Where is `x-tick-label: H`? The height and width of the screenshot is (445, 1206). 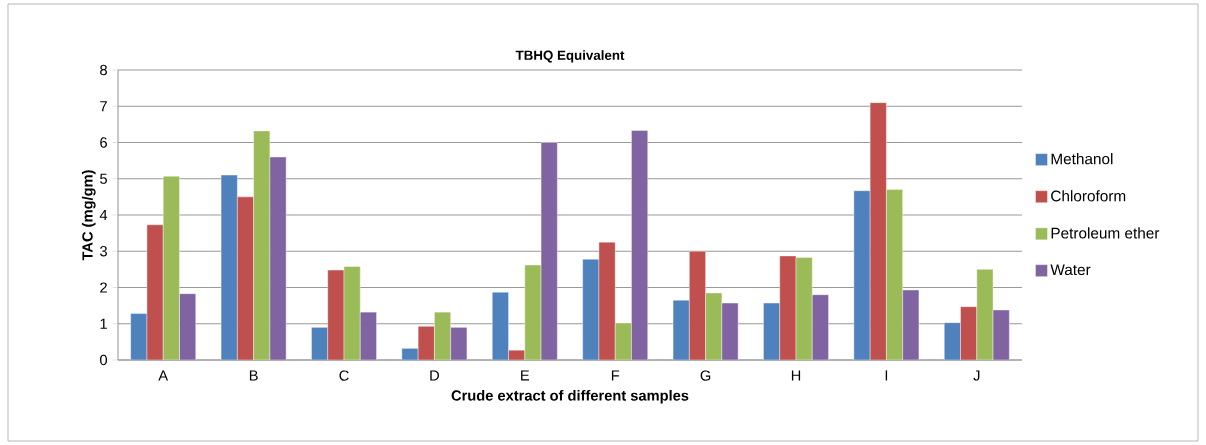
x-tick-label: H is located at coordinates (796, 375).